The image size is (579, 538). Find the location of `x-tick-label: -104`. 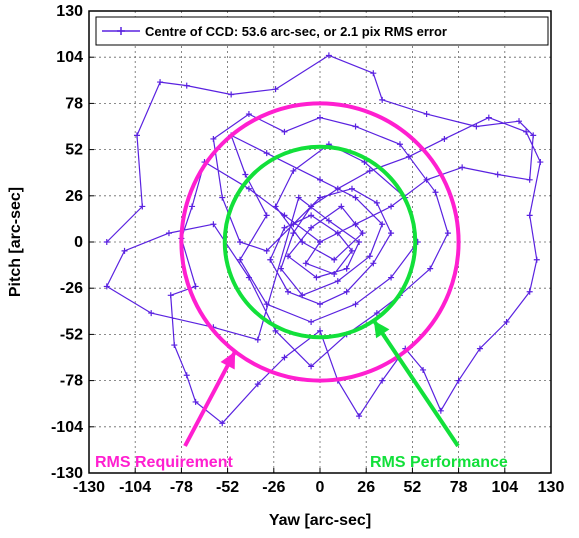

x-tick-label: -104 is located at coordinates (135, 487).